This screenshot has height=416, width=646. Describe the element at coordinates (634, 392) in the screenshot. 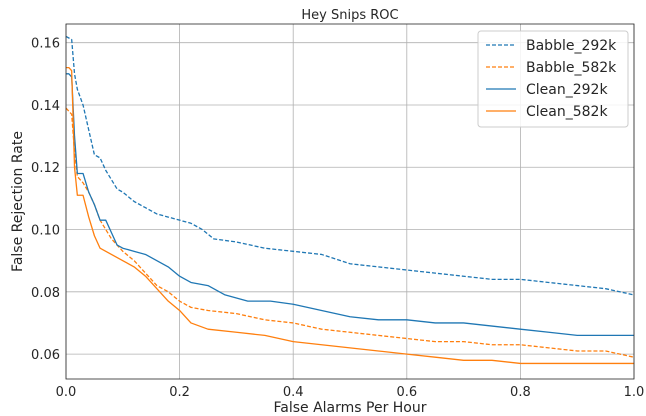

I see `x-tick-label: 1.0` at that location.